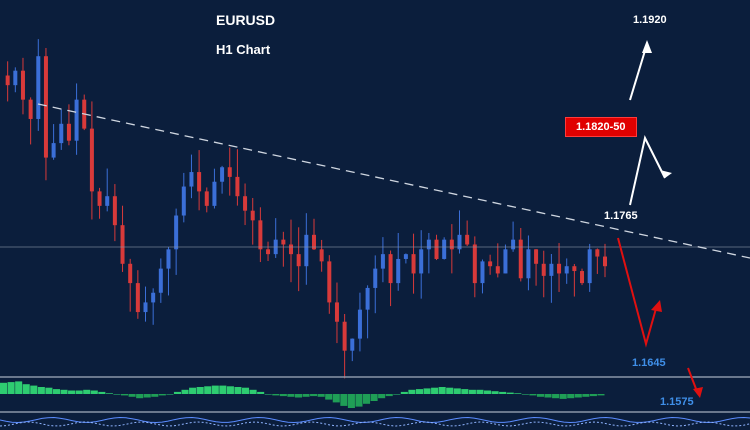 The width and height of the screenshot is (750, 430). What do you see at coordinates (649, 363) in the screenshot?
I see `support-1-label: 1.1645` at bounding box center [649, 363].